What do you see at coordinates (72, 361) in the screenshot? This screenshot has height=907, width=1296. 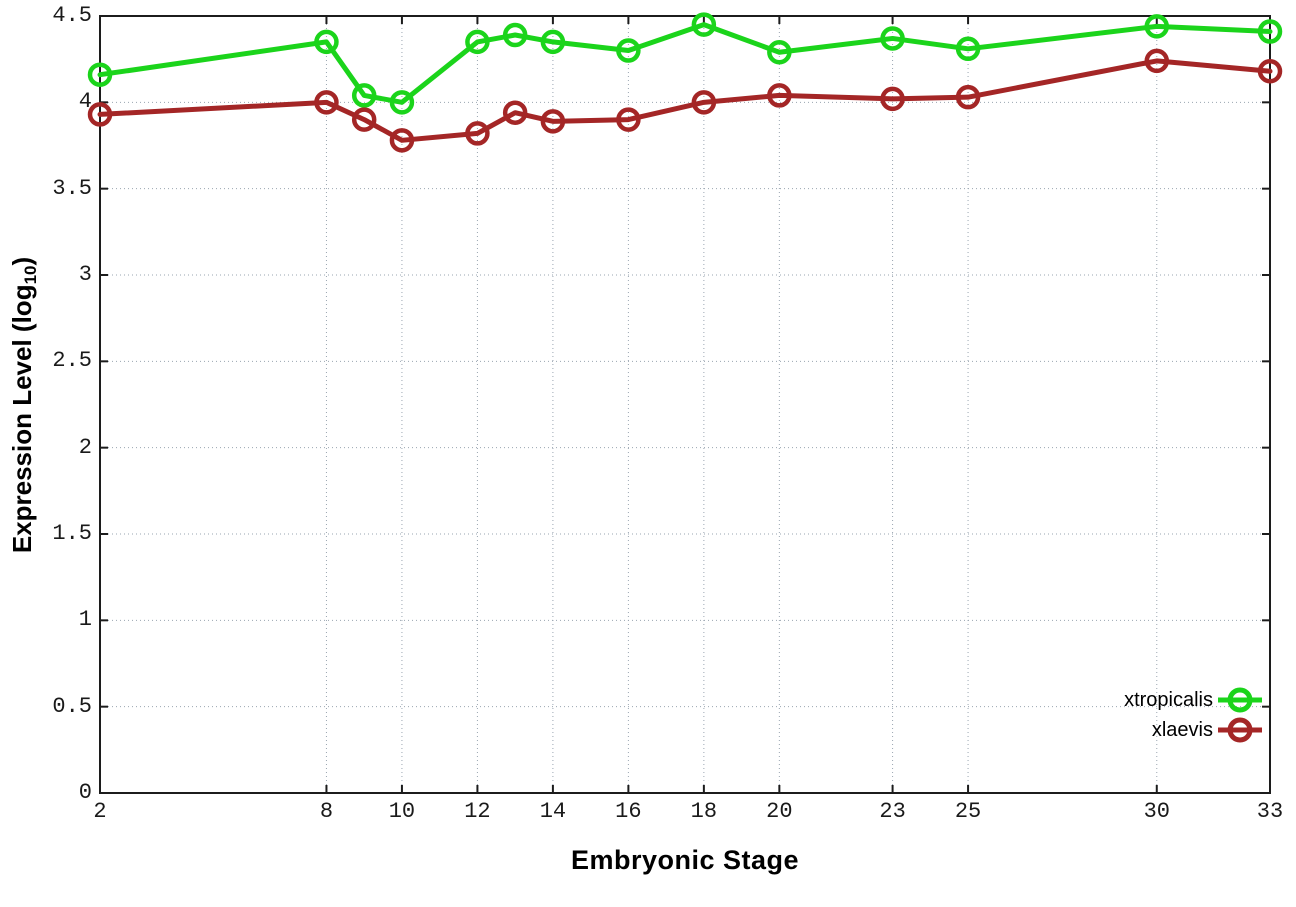 I see `y-tick-label-2.5: 2.5` at bounding box center [72, 361].